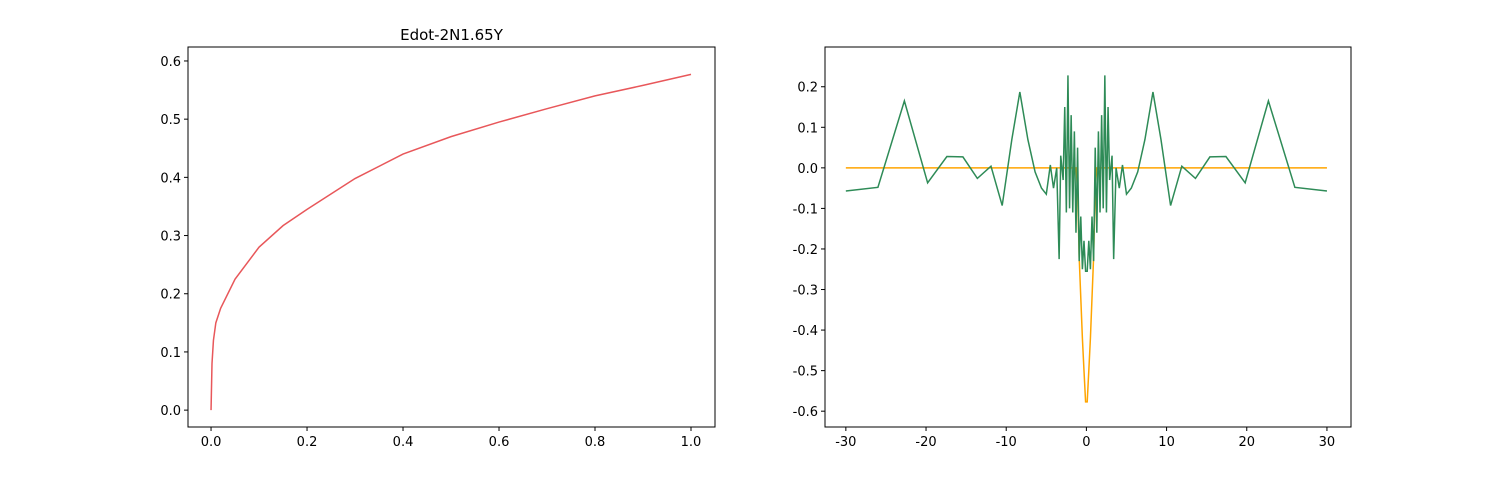  Describe the element at coordinates (170, 237) in the screenshot. I see `y-tick-label: 0.3` at that location.